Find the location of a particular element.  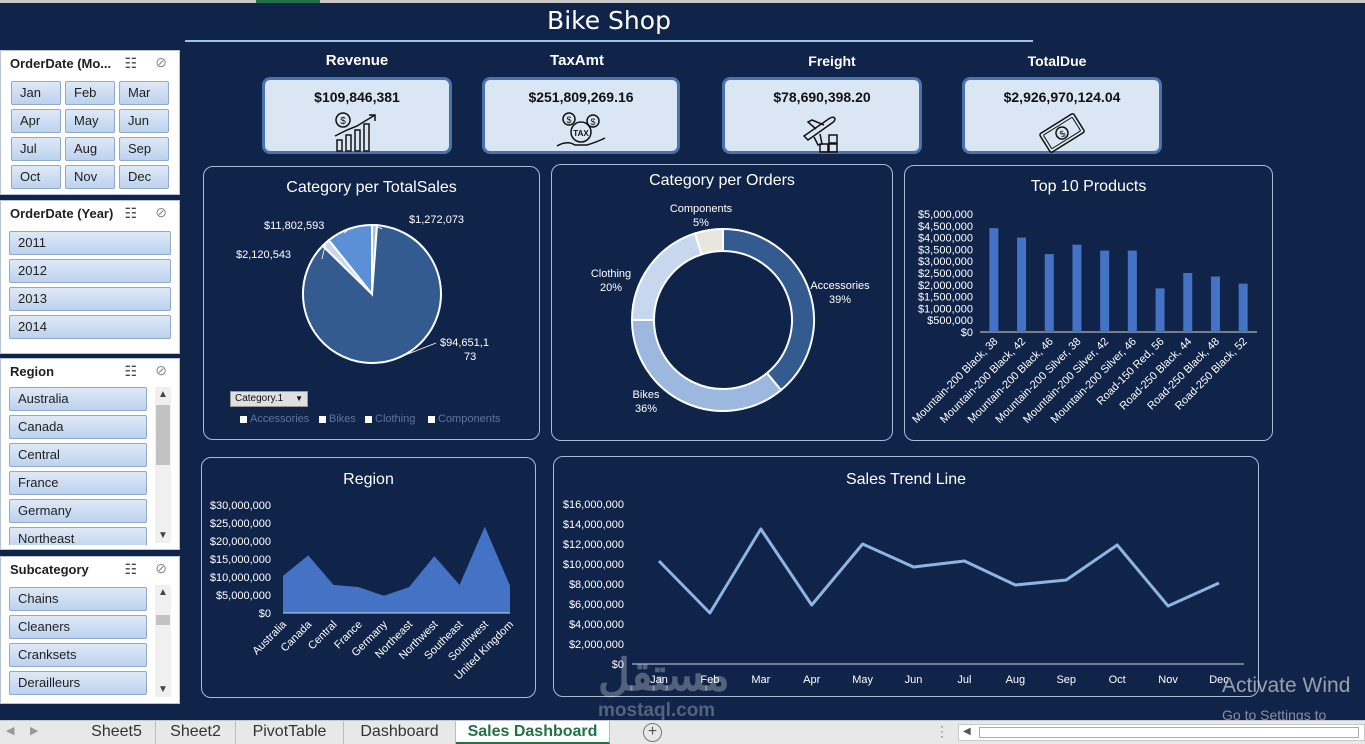

slicer-header: OrderDate (Mo... ☷ ⊘ is located at coordinates (90, 64).